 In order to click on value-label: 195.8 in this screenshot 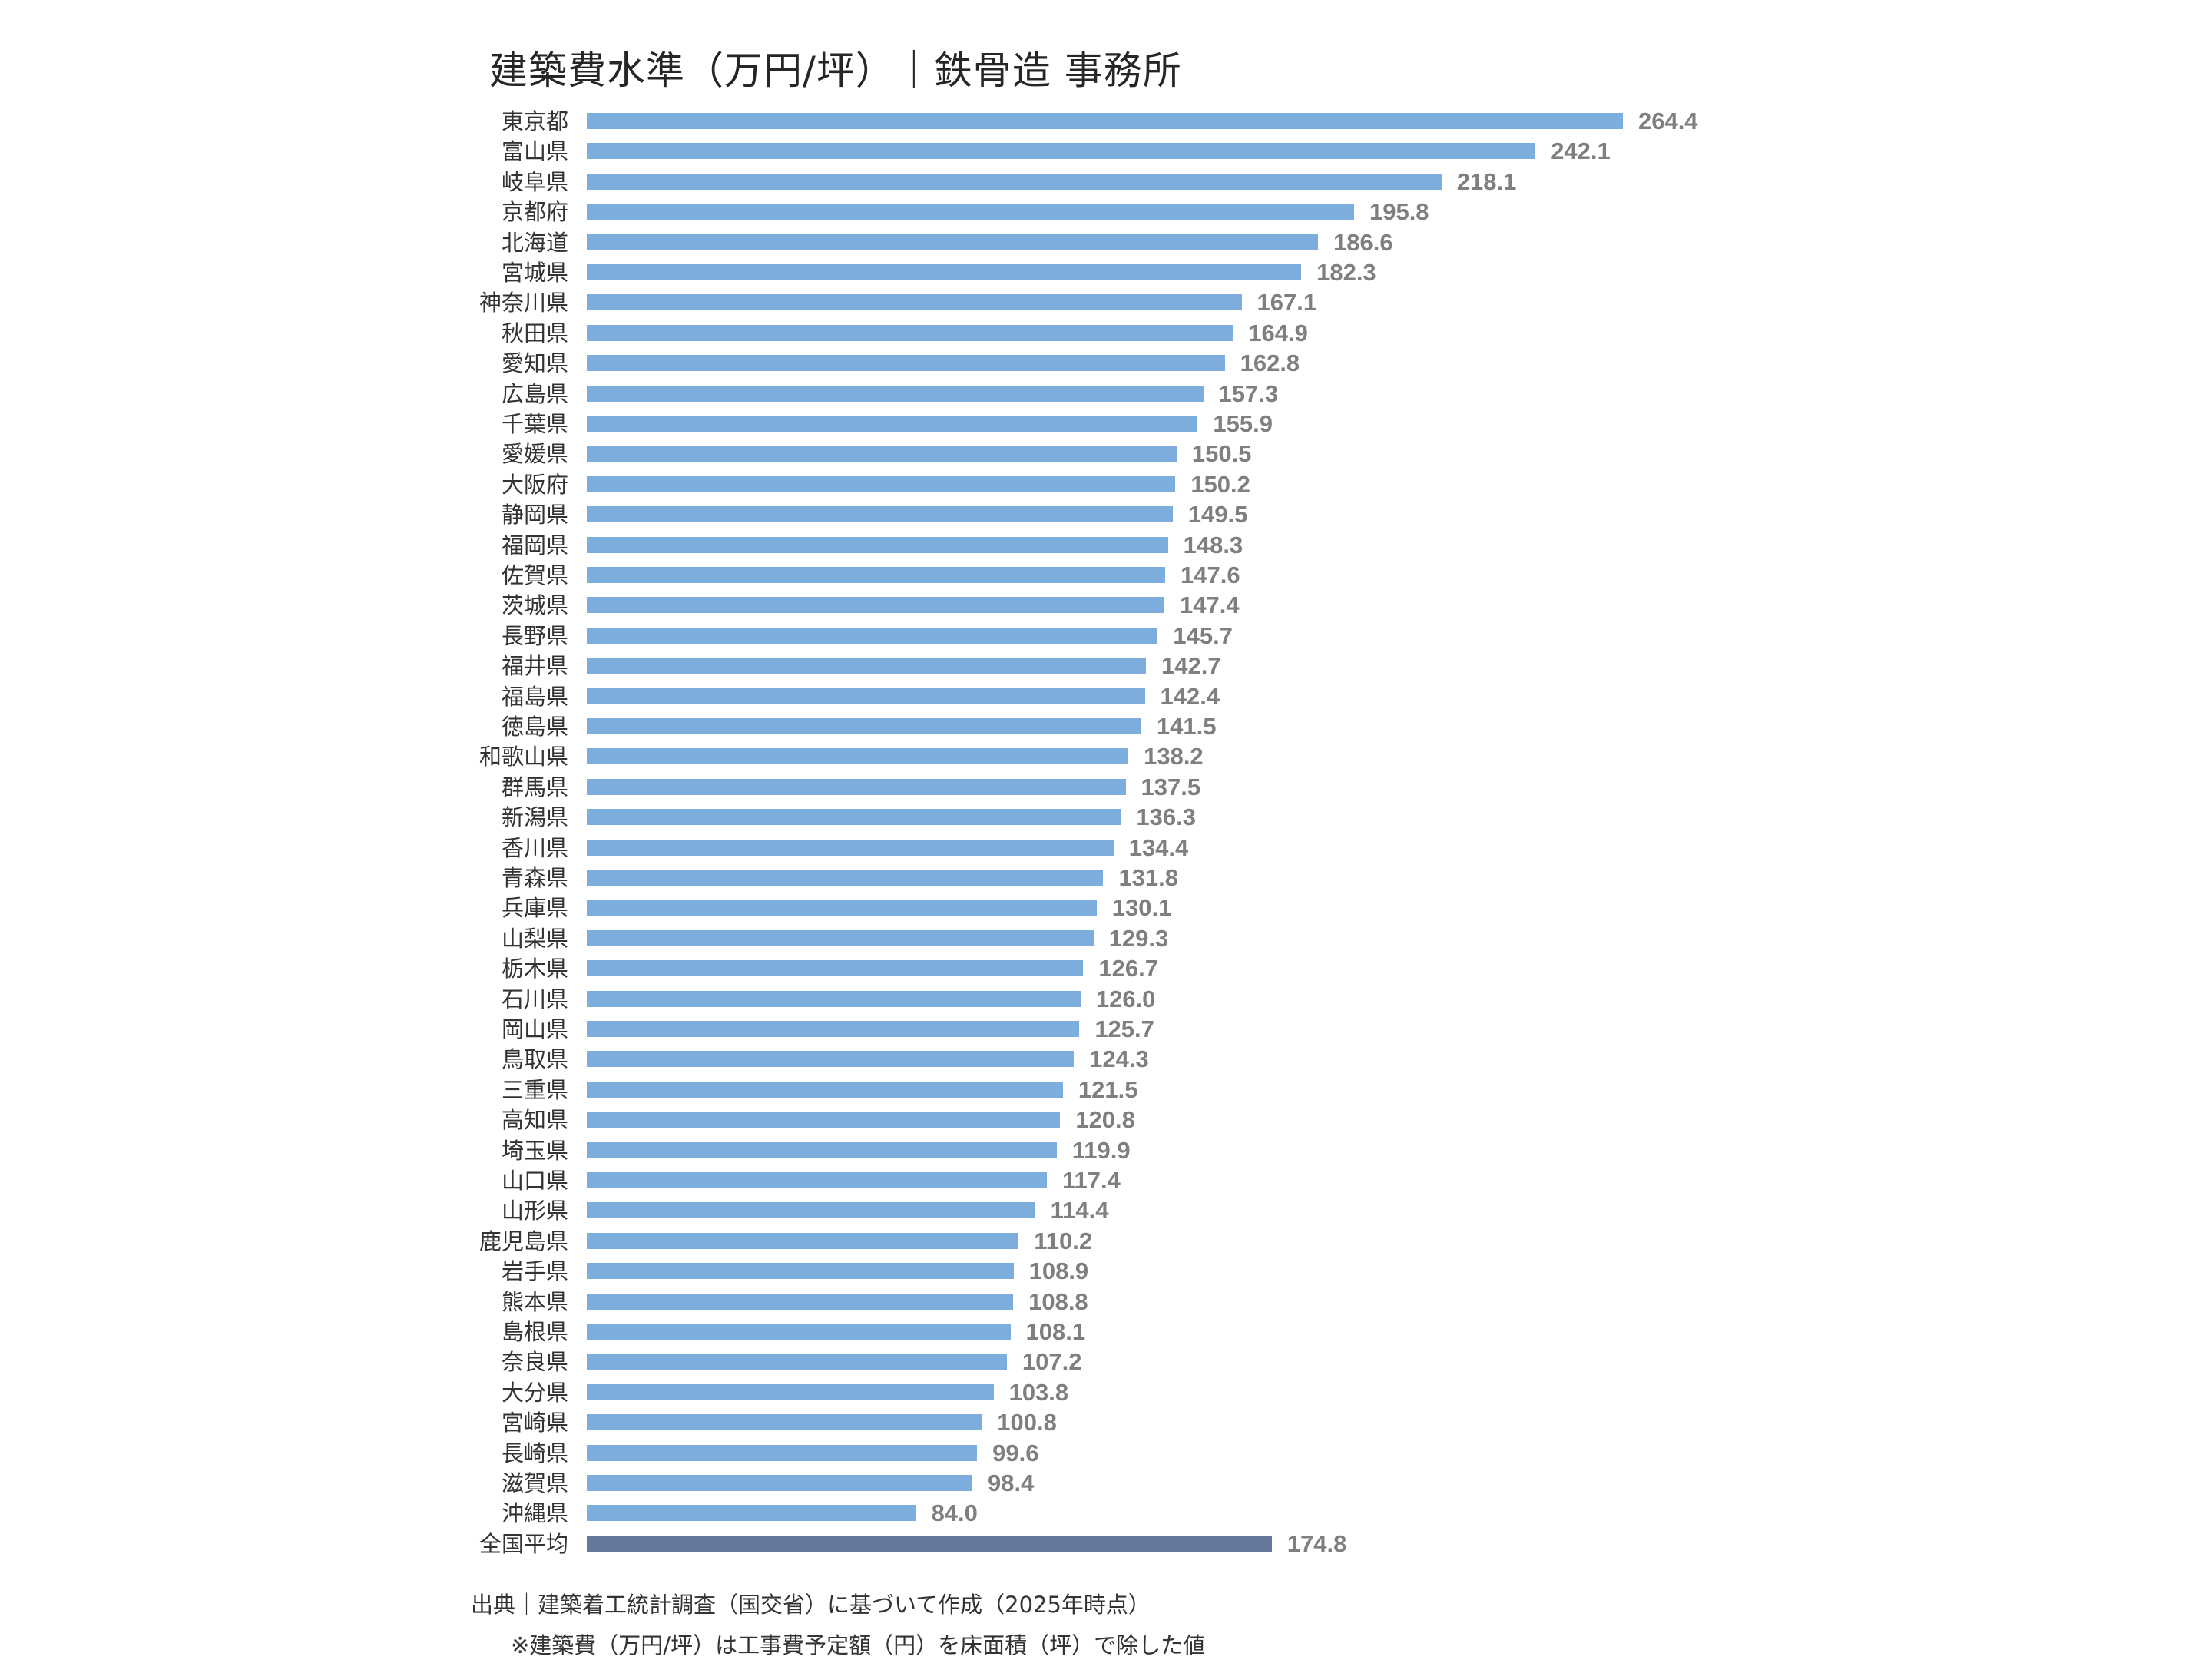, I will do `click(1399, 212)`.